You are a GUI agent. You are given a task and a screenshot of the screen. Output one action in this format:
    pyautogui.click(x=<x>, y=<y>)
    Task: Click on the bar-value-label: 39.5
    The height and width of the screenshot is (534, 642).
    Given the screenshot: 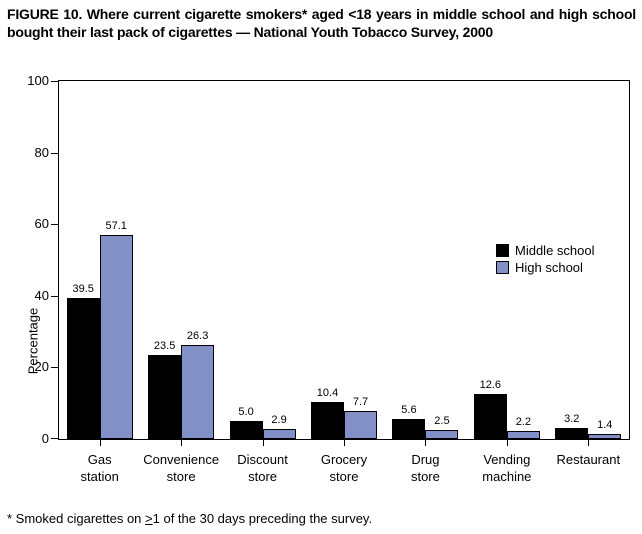 What is the action you would take?
    pyautogui.click(x=83, y=288)
    